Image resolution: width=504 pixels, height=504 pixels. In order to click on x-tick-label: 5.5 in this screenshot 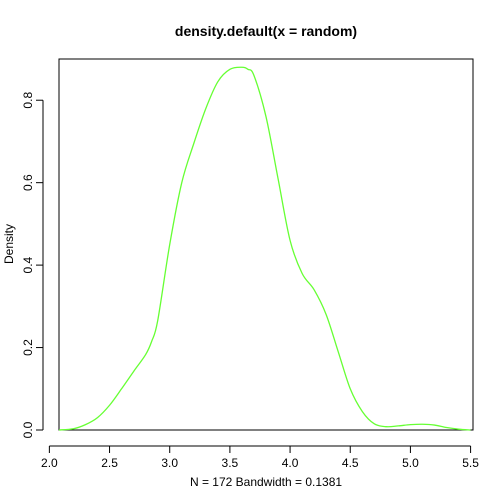, I will do `click(470, 463)`.